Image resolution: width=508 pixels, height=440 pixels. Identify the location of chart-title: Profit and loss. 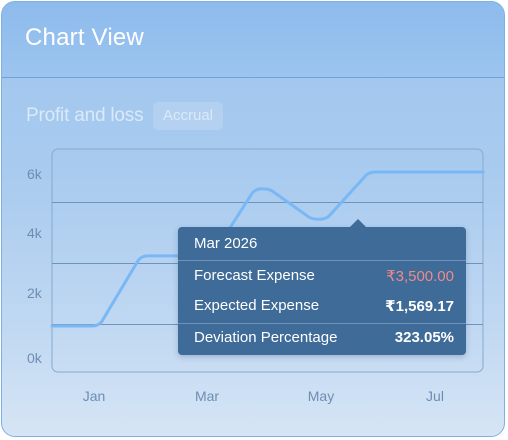
(85, 115).